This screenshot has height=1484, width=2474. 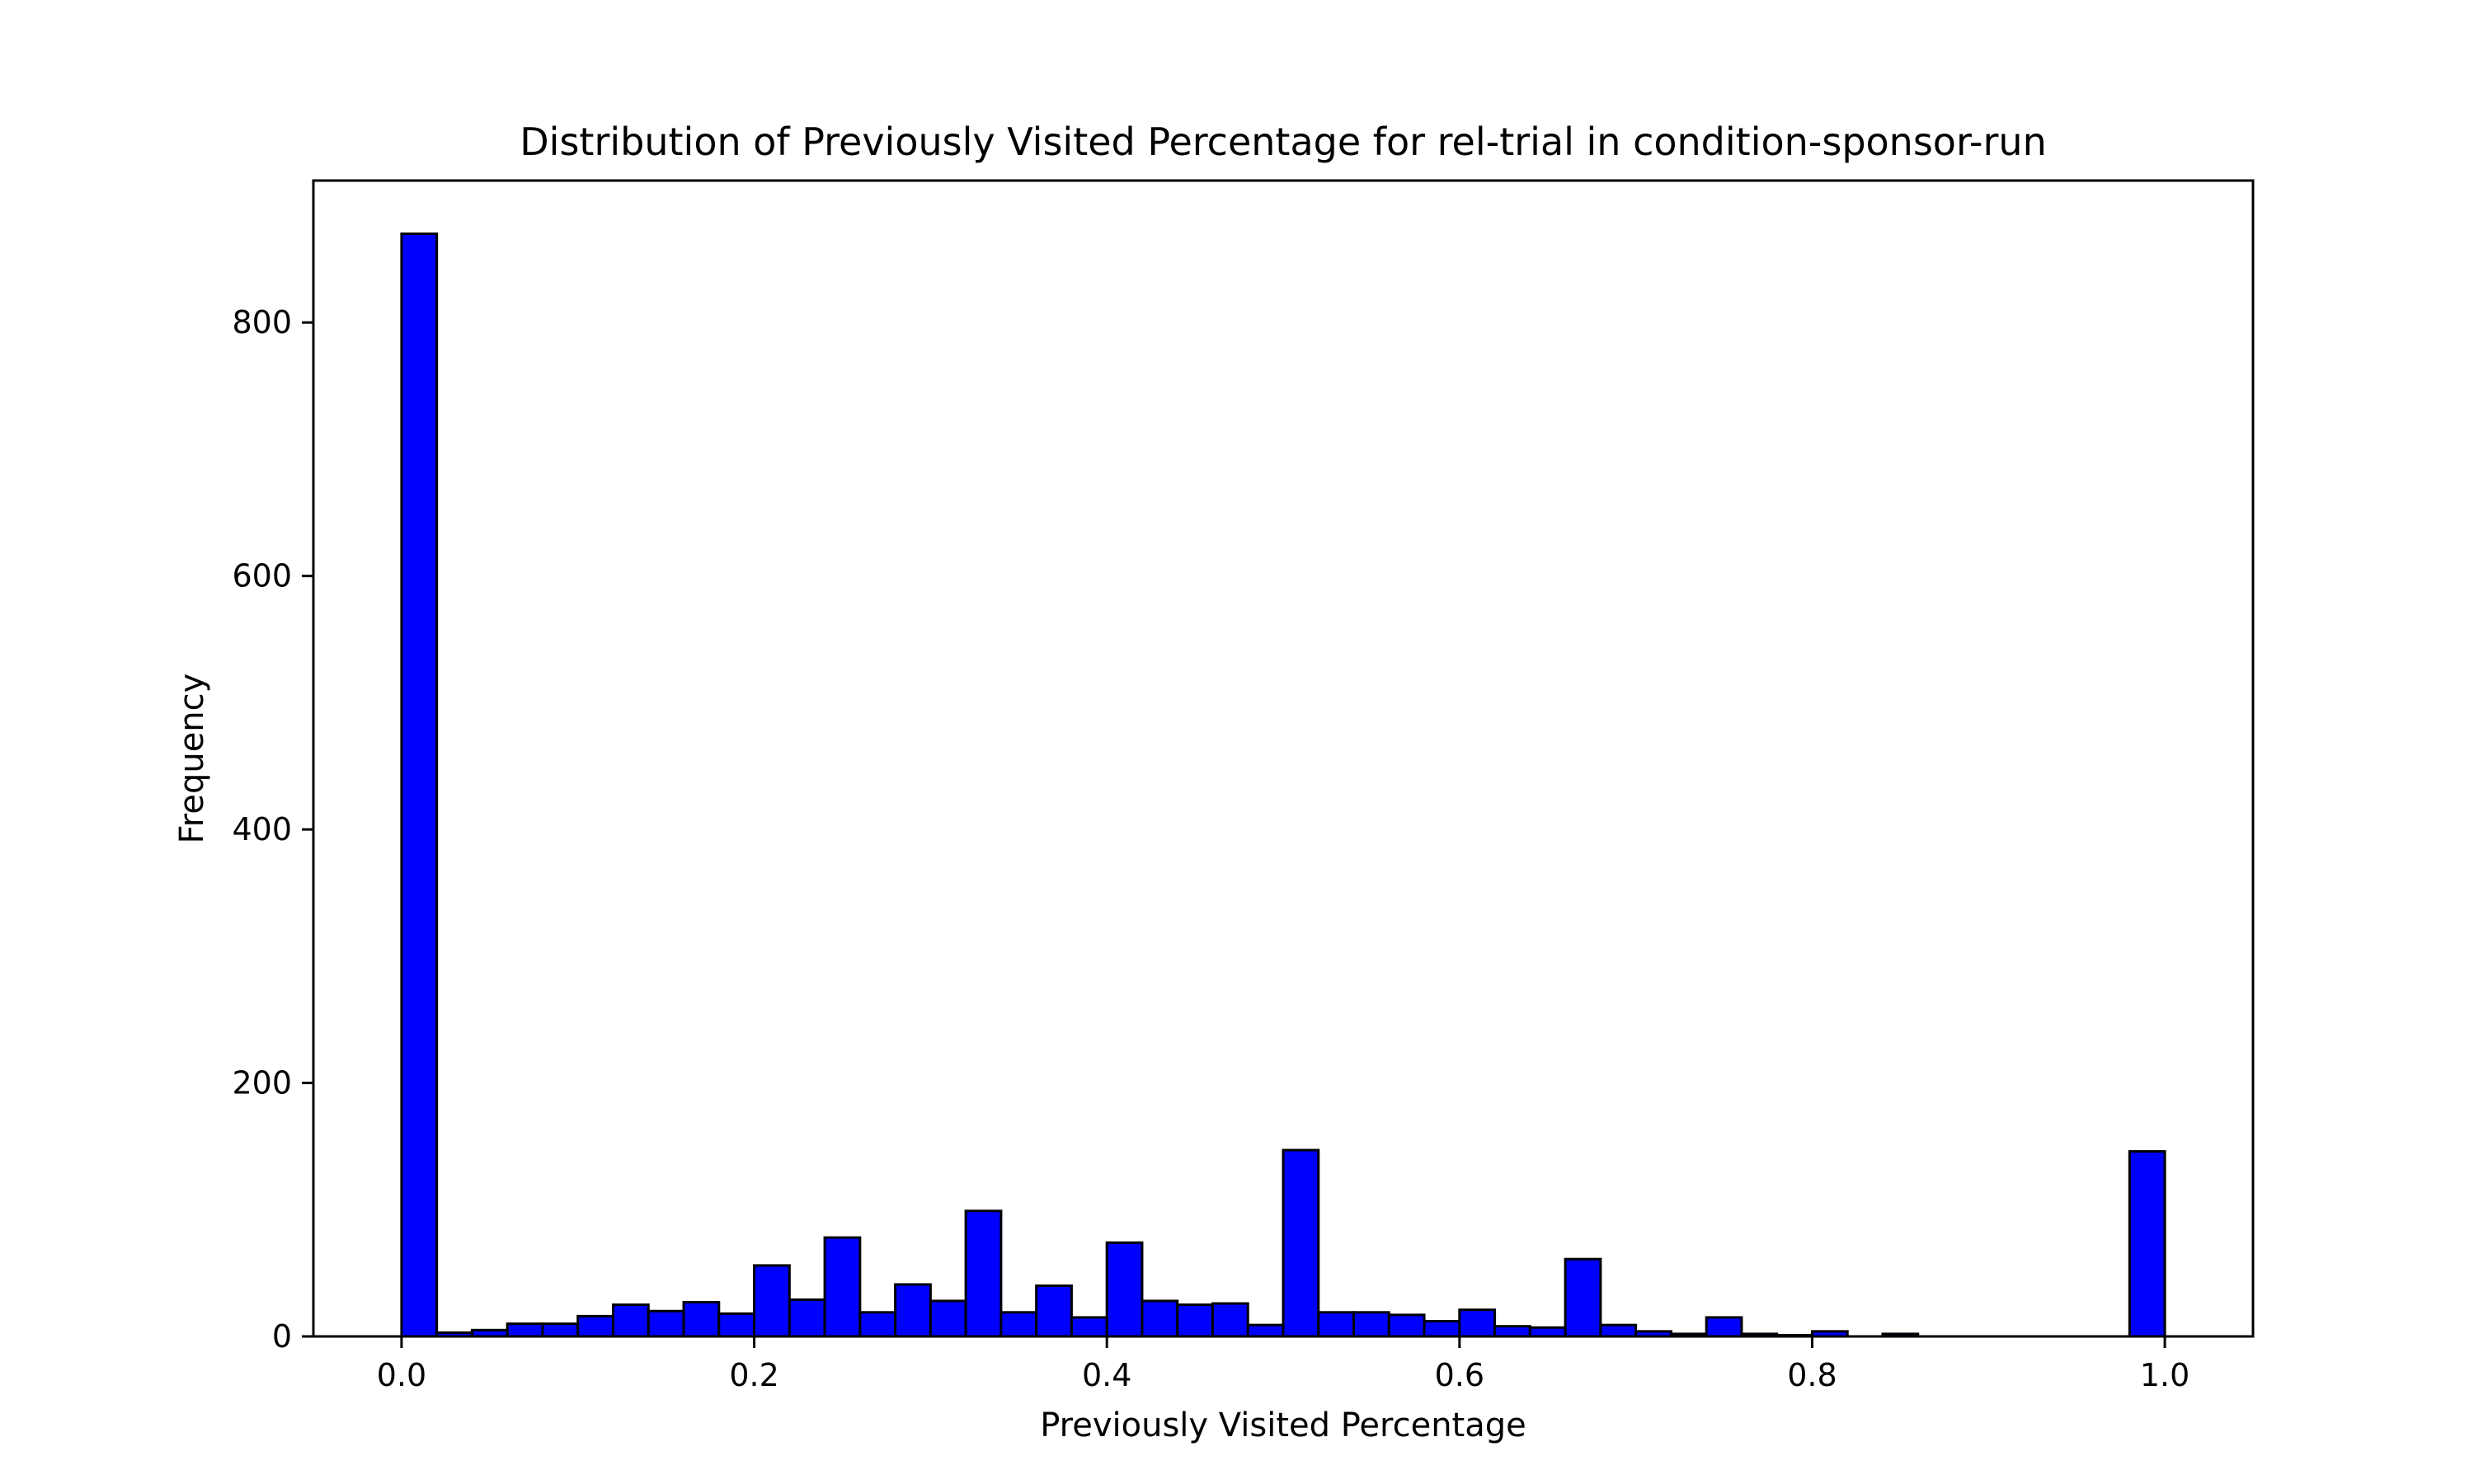 I want to click on x-tick-label: 0.2, so click(x=753, y=1375).